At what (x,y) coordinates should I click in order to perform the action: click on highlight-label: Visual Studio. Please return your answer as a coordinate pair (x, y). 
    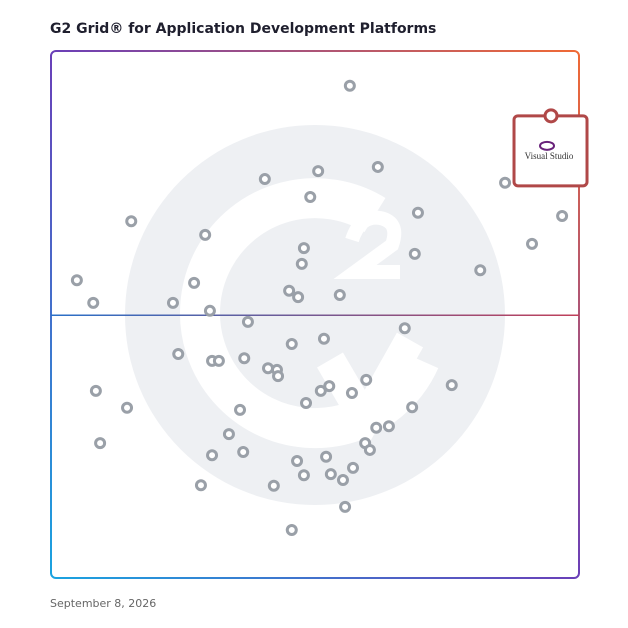
    Looking at the image, I should click on (549, 156).